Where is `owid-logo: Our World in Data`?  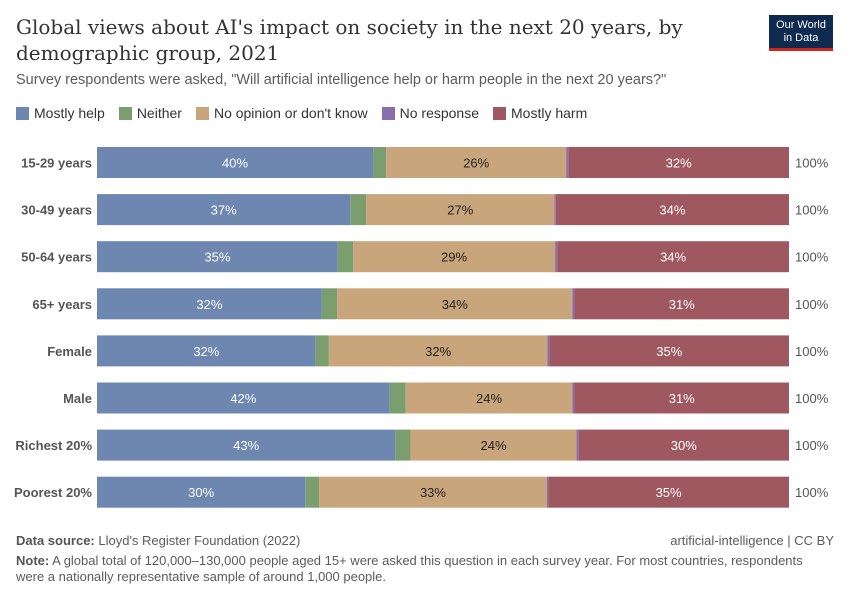
owid-logo: Our World in Data is located at coordinates (801, 33).